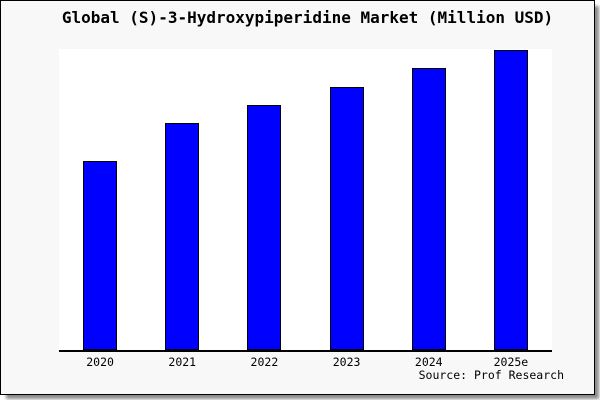 The image size is (600, 400). I want to click on bar-2023, so click(347, 218).